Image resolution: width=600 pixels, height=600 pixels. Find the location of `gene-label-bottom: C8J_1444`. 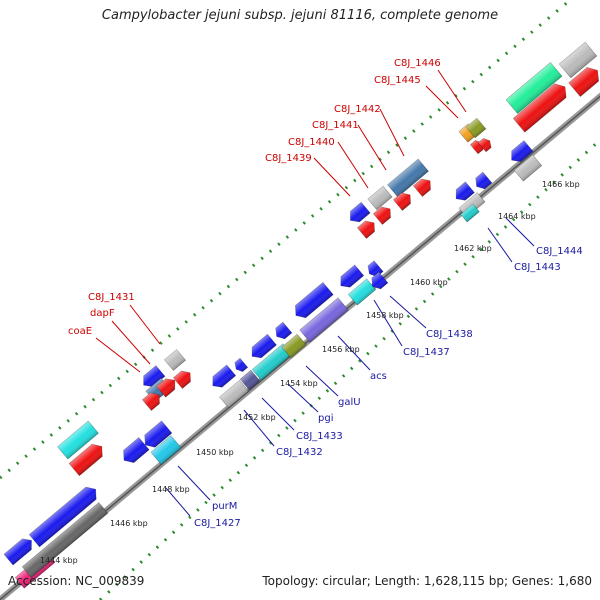

gene-label-bottom: C8J_1444 is located at coordinates (559, 251).